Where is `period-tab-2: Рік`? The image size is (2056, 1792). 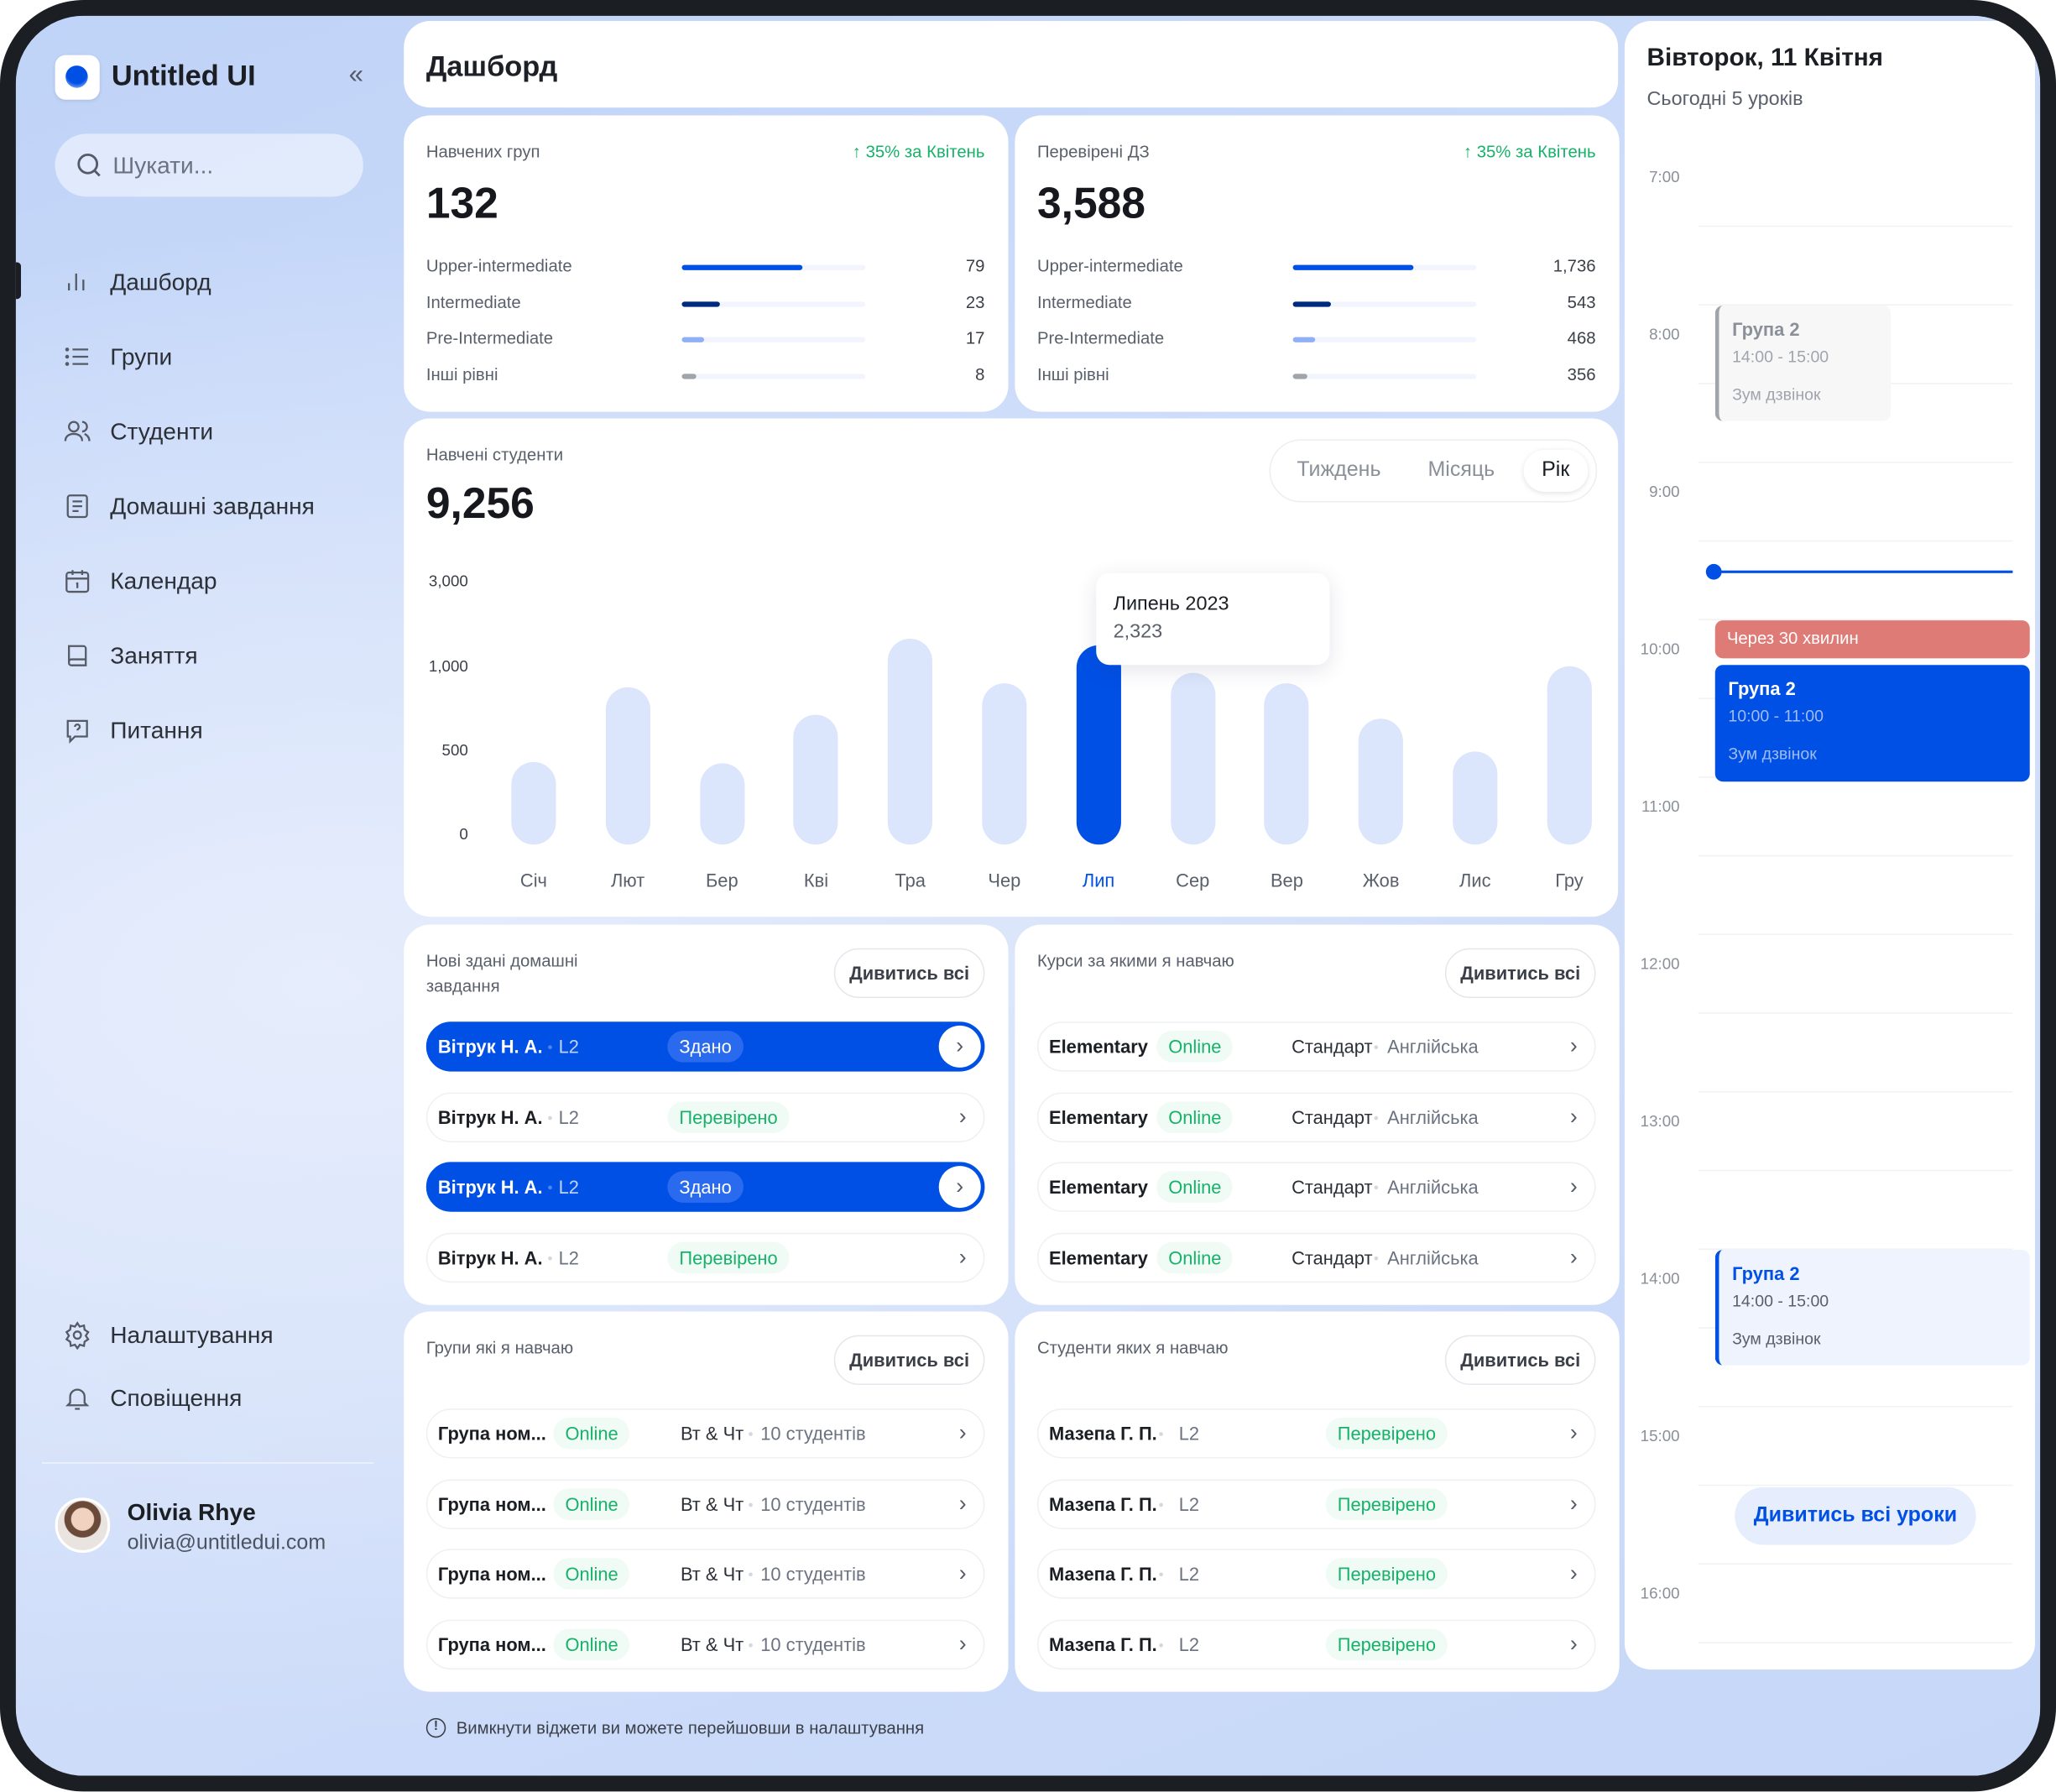
period-tab-2: Рік is located at coordinates (1556, 470).